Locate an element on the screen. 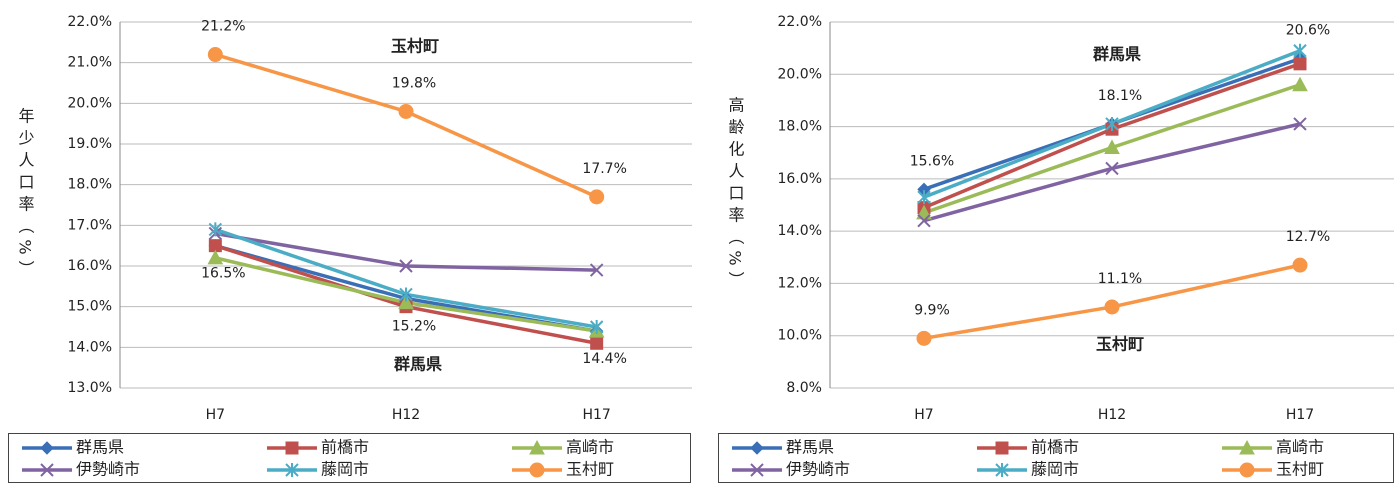 Image resolution: width=1394 pixels, height=483 pixels. y-tick-label: 13.0% is located at coordinates (90, 388).